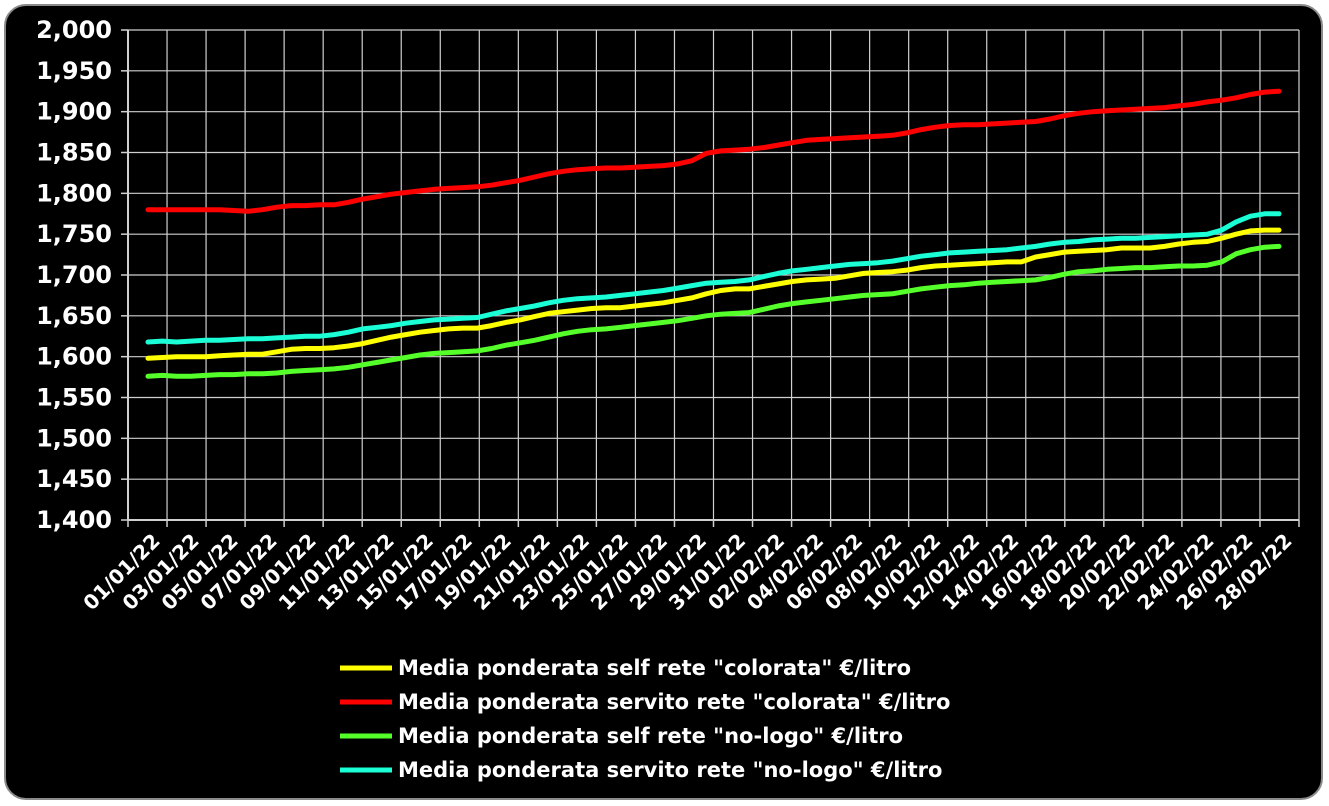 This screenshot has height=806, width=1329. What do you see at coordinates (74, 357) in the screenshot?
I see `y-tick-label: 1,600` at bounding box center [74, 357].